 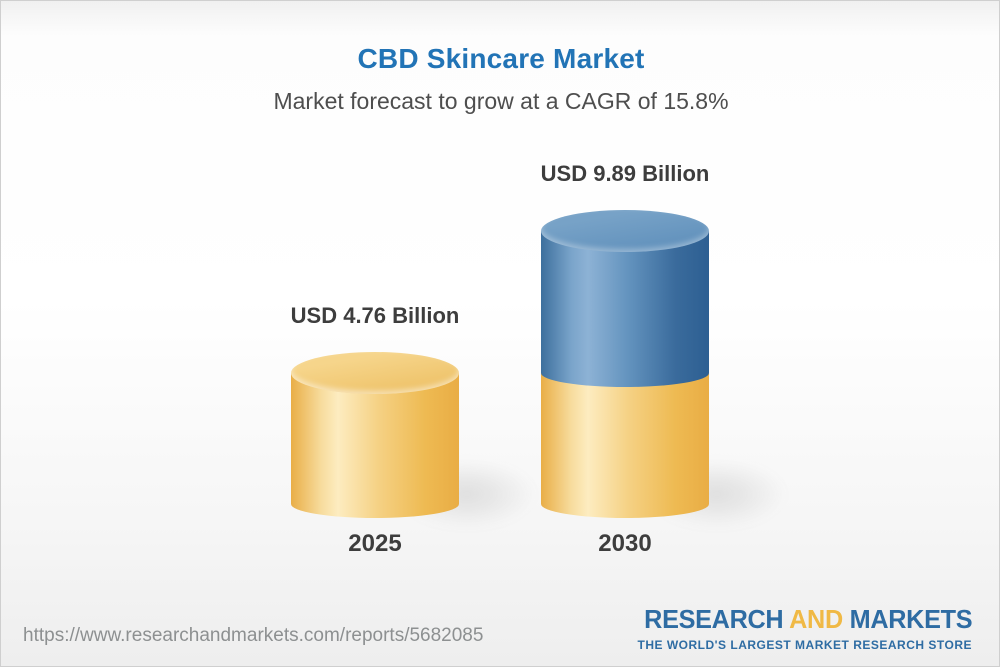 I want to click on cylinder-top-blue, so click(x=625, y=231).